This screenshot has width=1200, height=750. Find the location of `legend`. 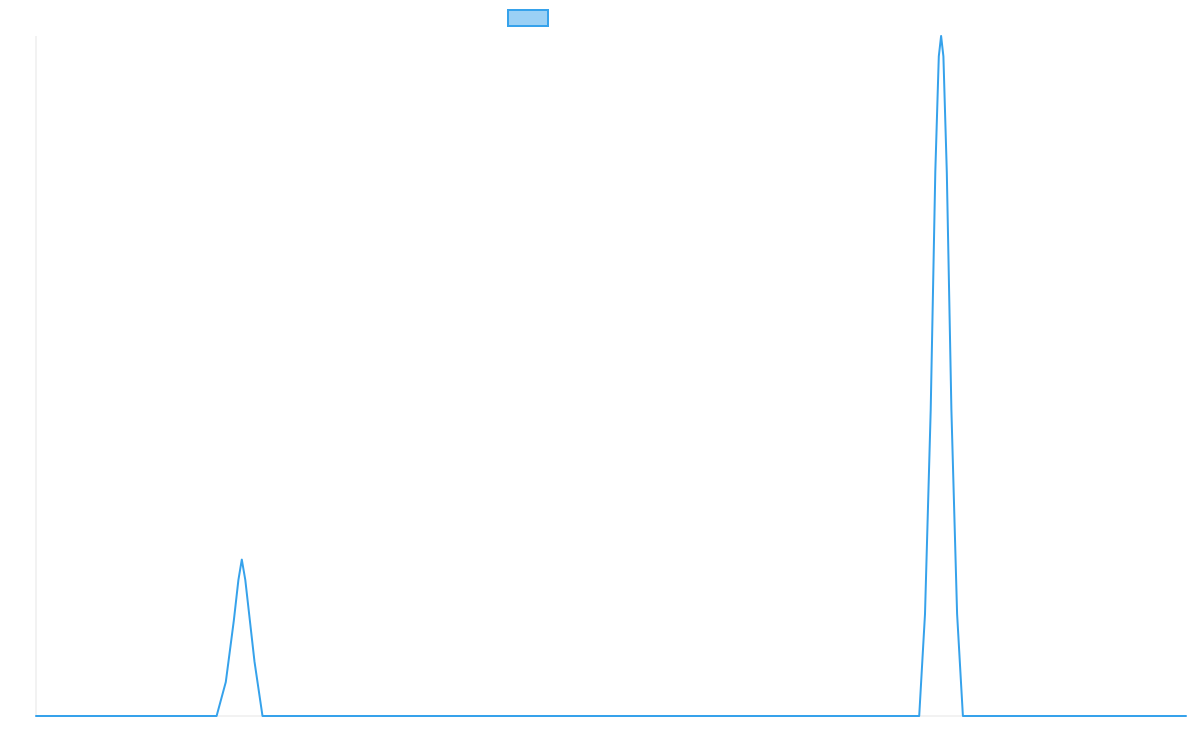

legend is located at coordinates (528, 18).